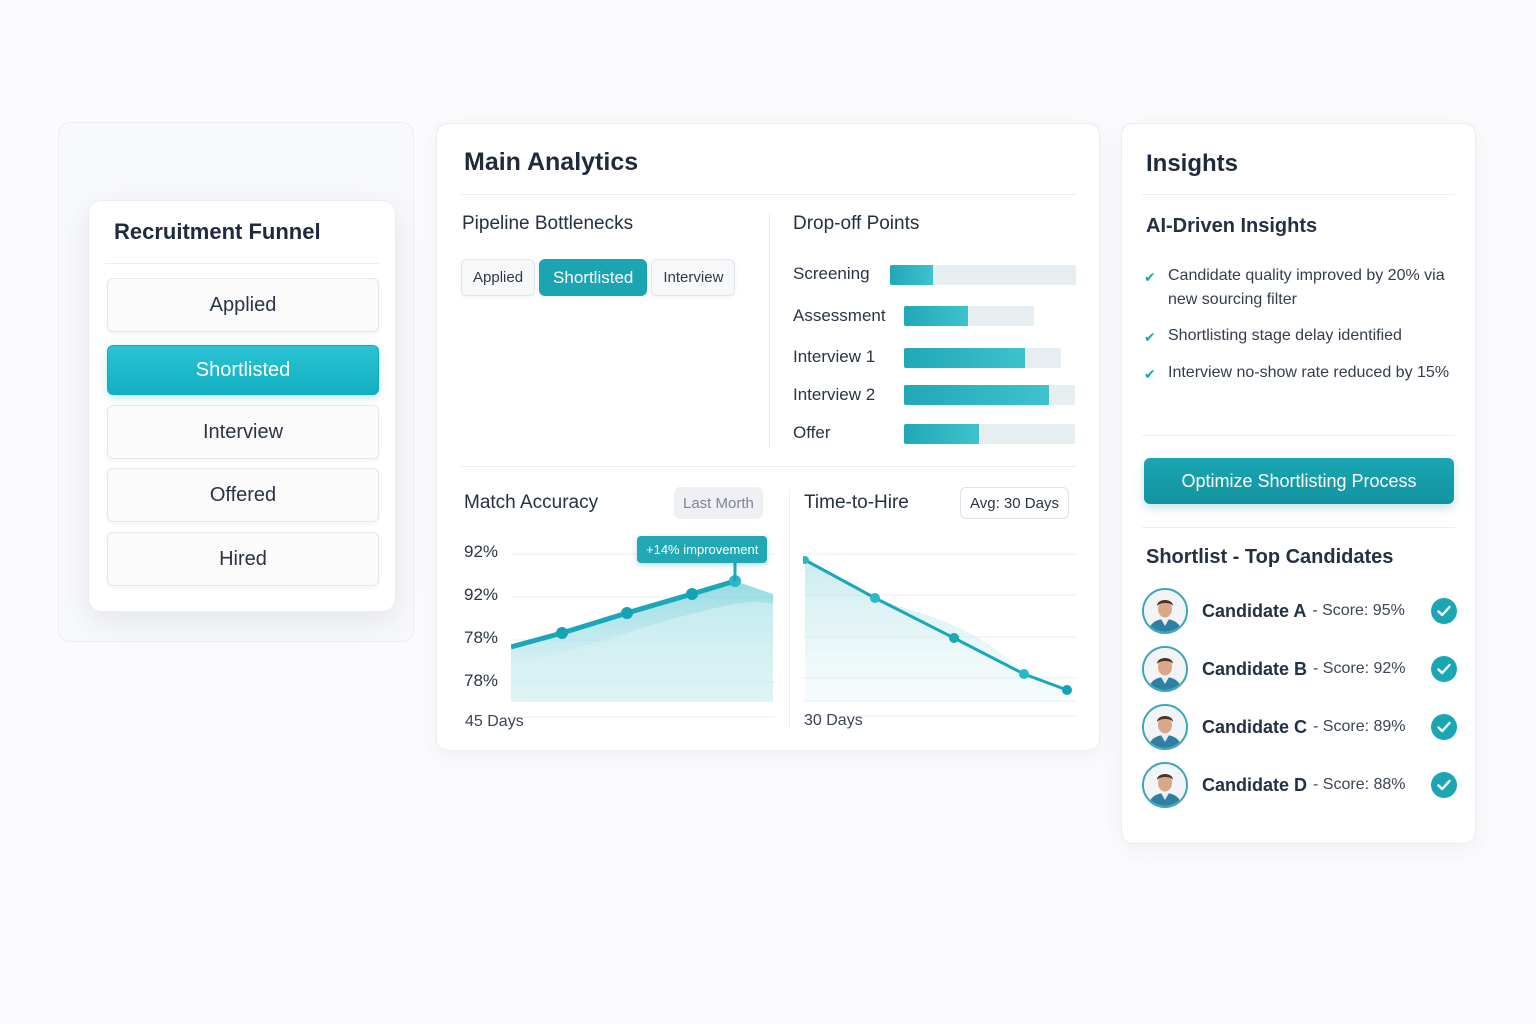 The width and height of the screenshot is (1536, 1024). I want to click on candidate-row: Candidate A - Score: 95%, so click(1299, 611).